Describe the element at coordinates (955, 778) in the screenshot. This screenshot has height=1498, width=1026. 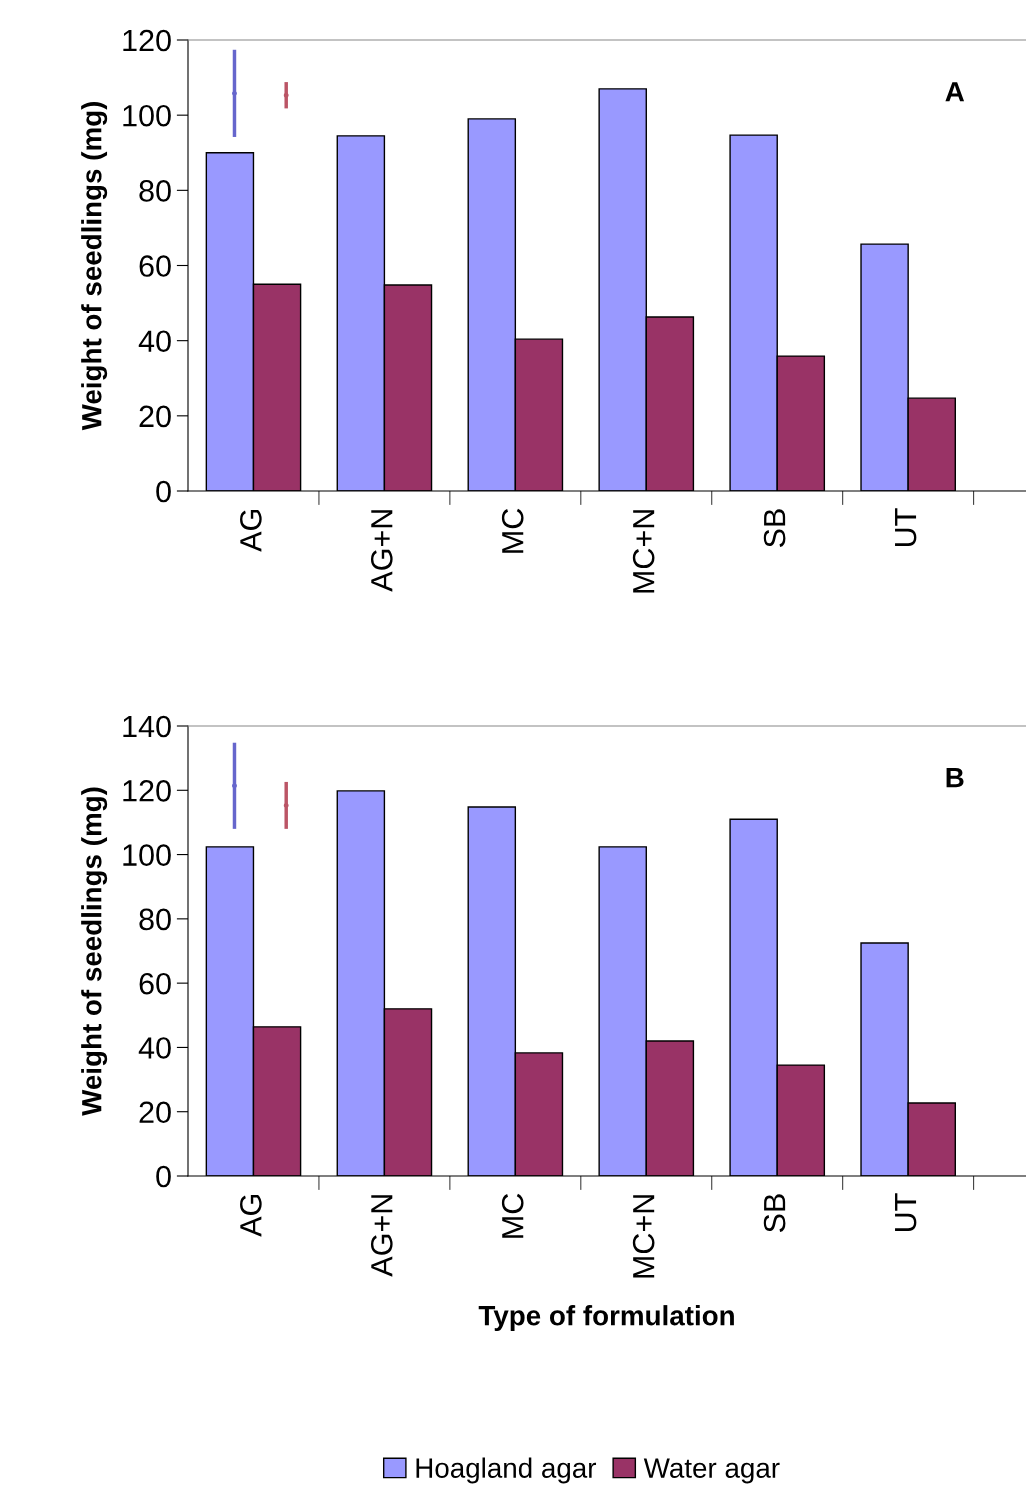
I see `annotation: B` at that location.